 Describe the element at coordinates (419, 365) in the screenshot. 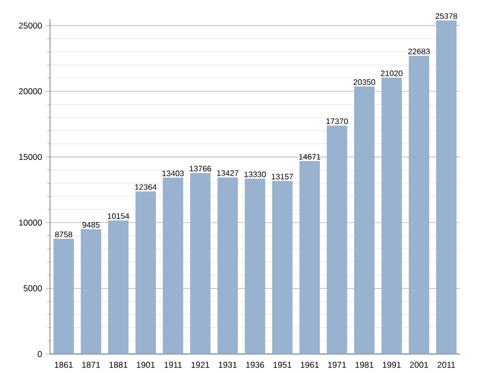

I see `x-tick-label: 2001` at that location.